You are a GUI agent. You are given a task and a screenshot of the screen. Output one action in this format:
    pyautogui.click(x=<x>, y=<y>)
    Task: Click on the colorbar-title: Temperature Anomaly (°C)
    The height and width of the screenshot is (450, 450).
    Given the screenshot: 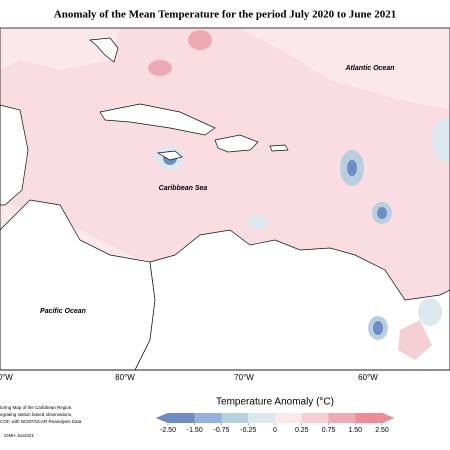 What is the action you would take?
    pyautogui.click(x=275, y=402)
    